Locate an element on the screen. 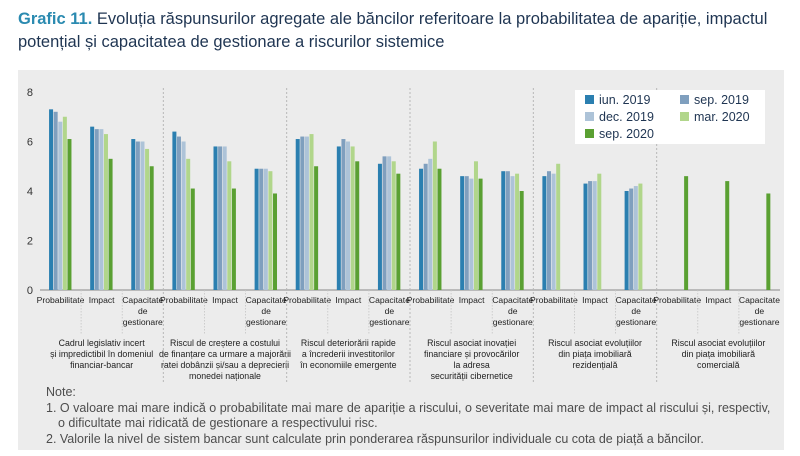 This screenshot has width=800, height=456. group-label: de finanțare ca urmare a majorării is located at coordinates (225, 354).